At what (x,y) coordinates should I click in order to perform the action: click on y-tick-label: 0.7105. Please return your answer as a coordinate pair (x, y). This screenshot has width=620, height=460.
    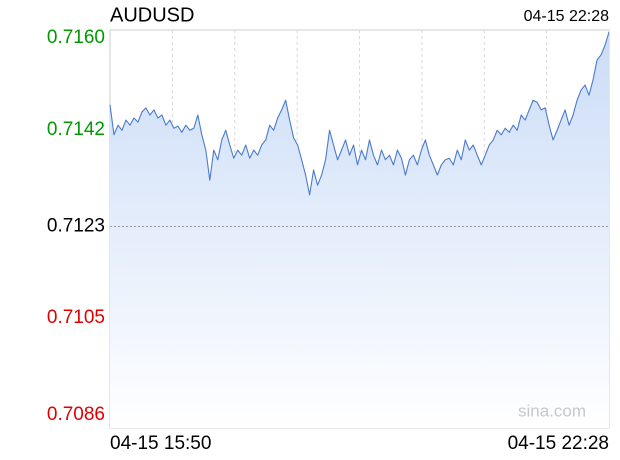
    Looking at the image, I should click on (76, 317).